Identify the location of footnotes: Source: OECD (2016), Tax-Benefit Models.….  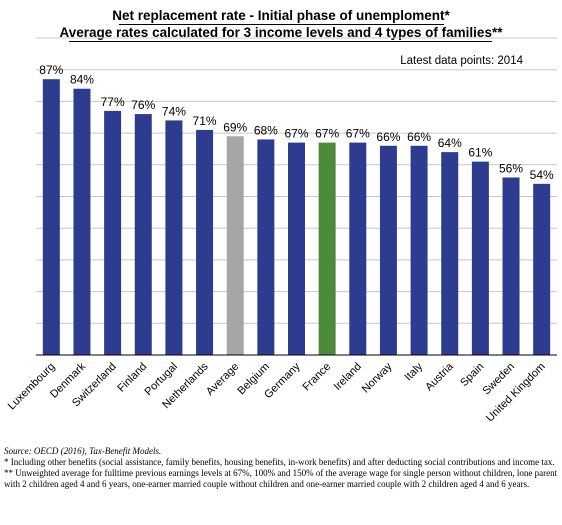
(282, 468).